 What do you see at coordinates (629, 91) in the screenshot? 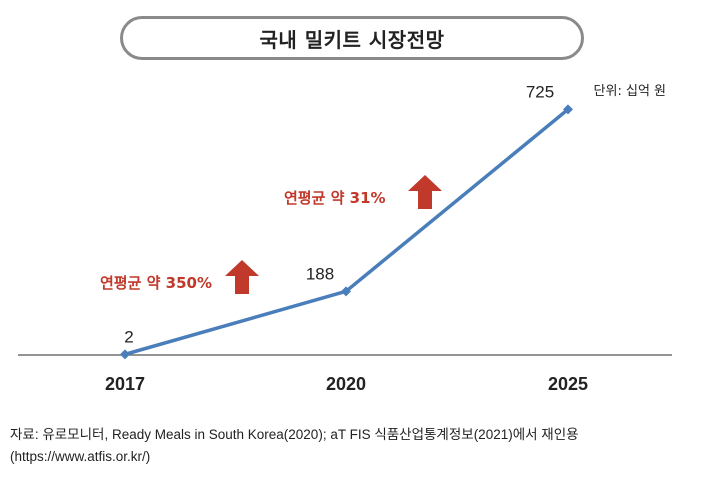
I see `unit-note: 단위: 십억 원` at bounding box center [629, 91].